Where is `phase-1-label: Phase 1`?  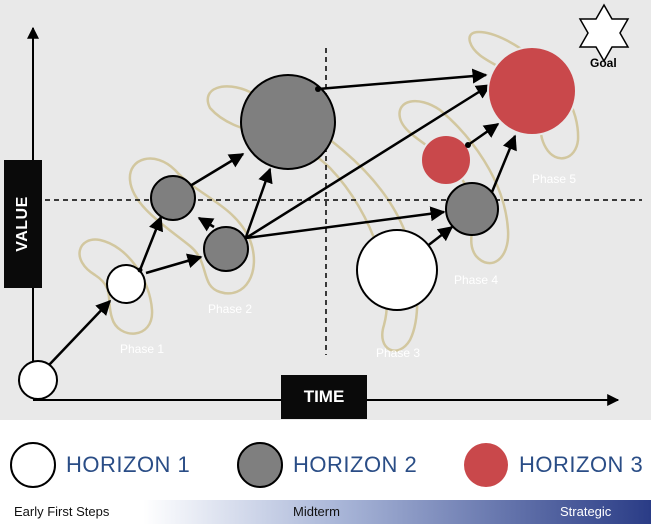
phase-1-label: Phase 1 is located at coordinates (142, 349).